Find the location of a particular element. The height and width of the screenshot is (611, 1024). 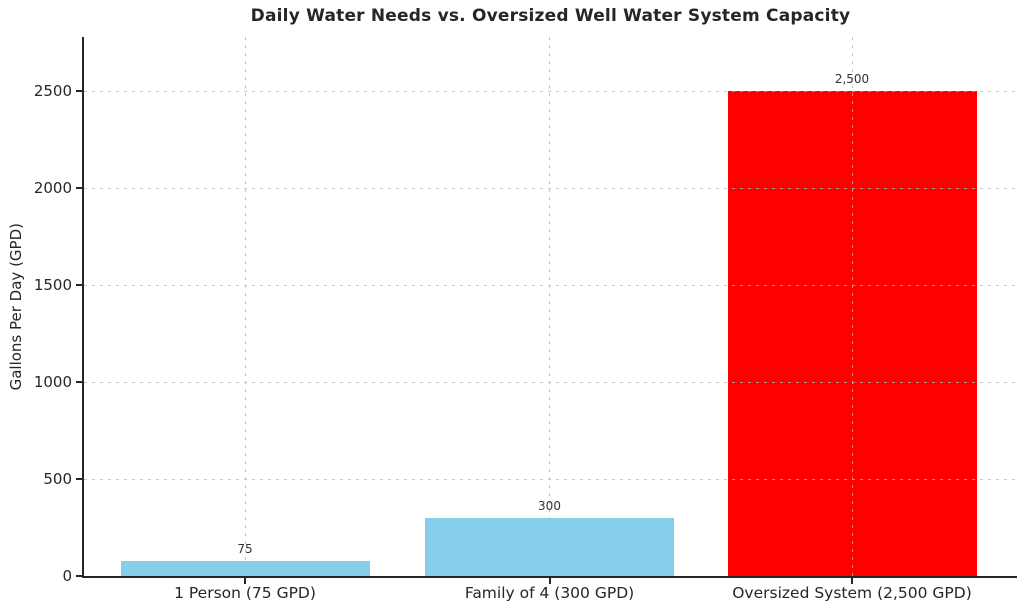

y-tick-label: 1500 is located at coordinates (52, 285).